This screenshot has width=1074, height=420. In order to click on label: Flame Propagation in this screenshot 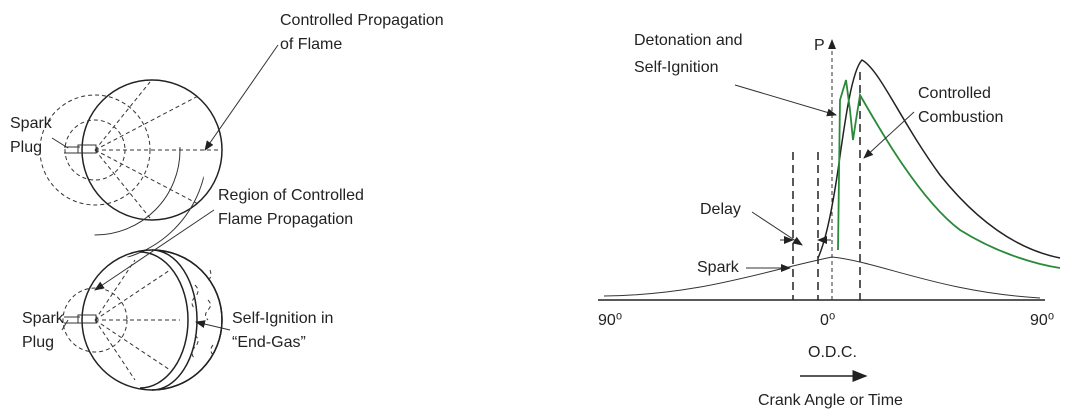, I will do `click(285, 219)`.